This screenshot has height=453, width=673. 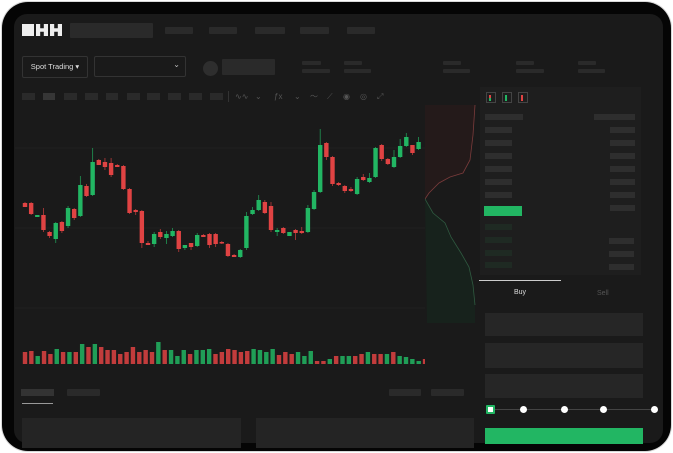 I want to click on buy-button, so click(x=564, y=436).